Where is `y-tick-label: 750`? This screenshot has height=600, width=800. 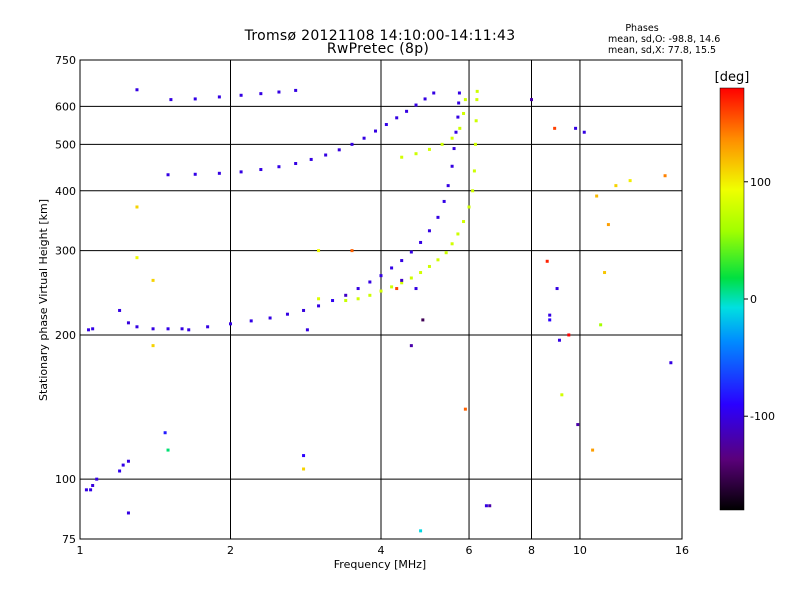 y-tick-label: 750 is located at coordinates (65, 60).